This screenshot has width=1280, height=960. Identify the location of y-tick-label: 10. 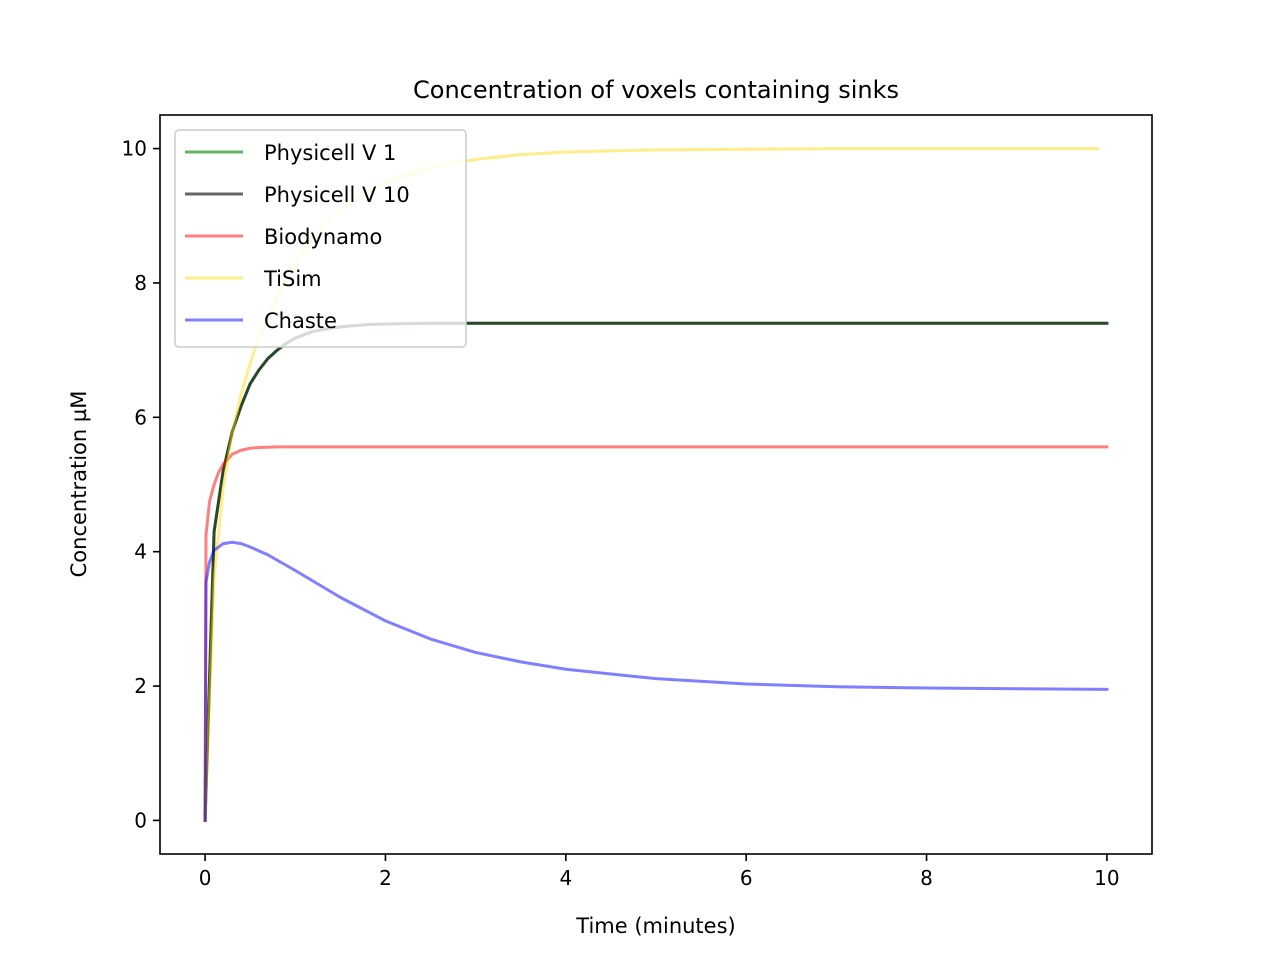
(134, 149).